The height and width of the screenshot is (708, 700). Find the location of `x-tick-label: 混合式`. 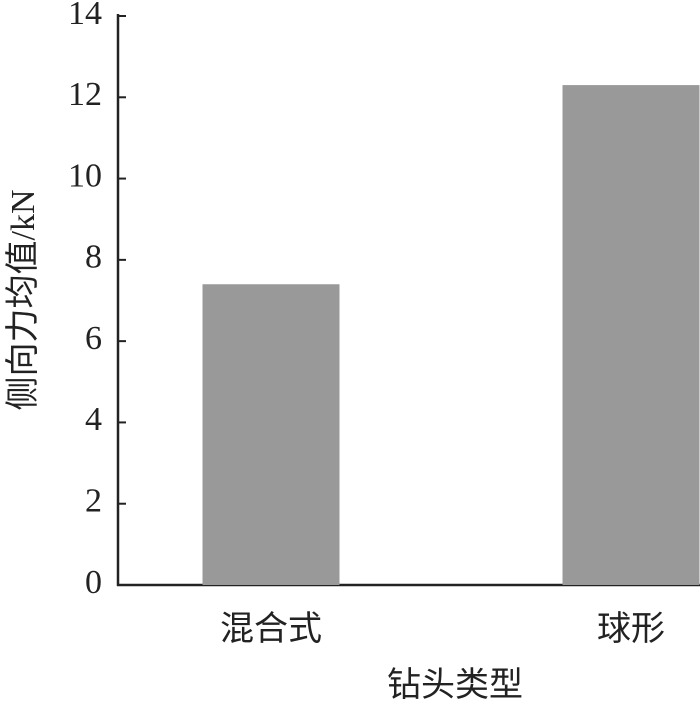

x-tick-label: 混合式 is located at coordinates (271, 629).